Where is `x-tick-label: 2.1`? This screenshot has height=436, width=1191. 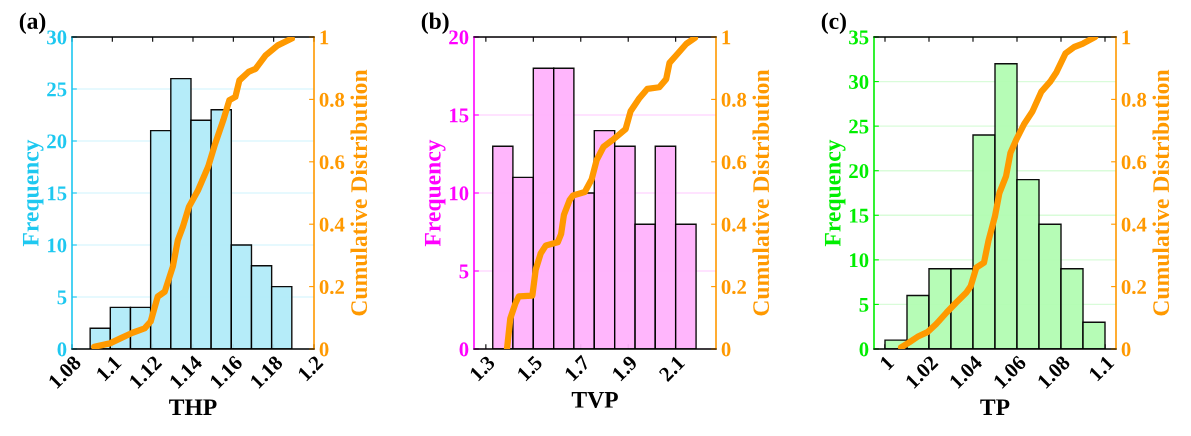 x-tick-label: 2.1 is located at coordinates (672, 369).